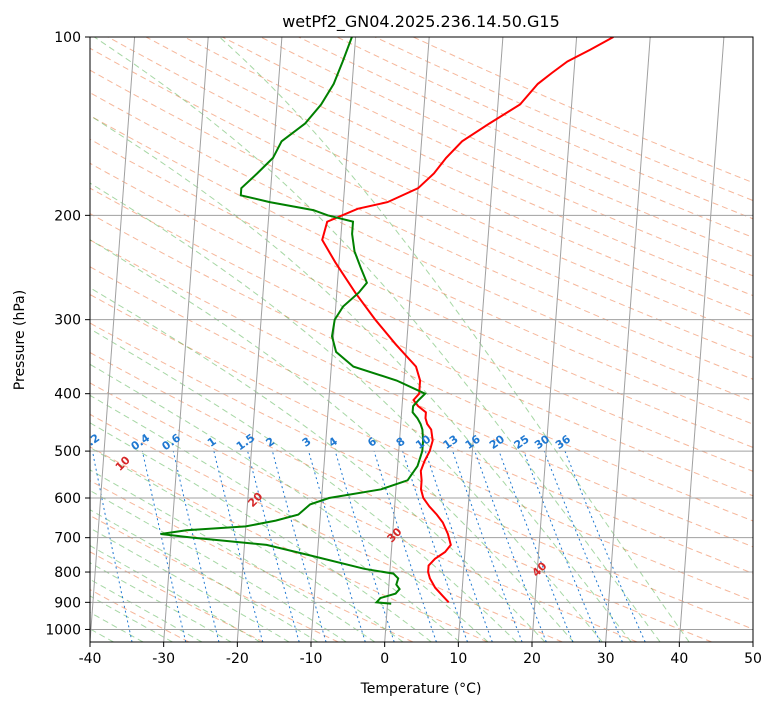 This screenshot has width=775, height=708. I want to click on x-tick-label: -40, so click(90, 659).